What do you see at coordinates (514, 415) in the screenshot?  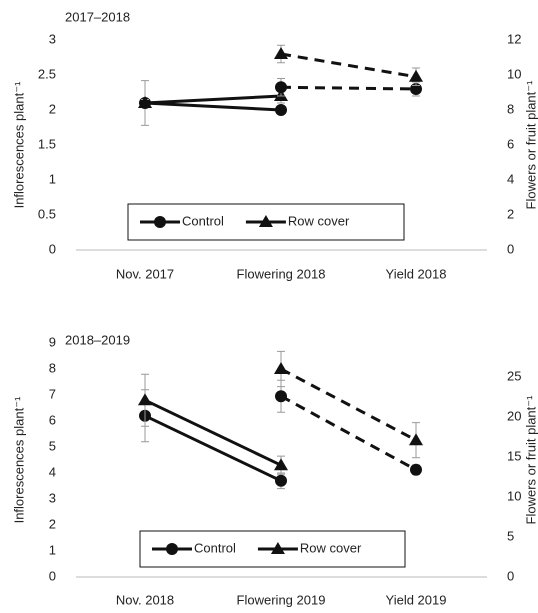 I see `y2-tick-label: 20` at bounding box center [514, 415].